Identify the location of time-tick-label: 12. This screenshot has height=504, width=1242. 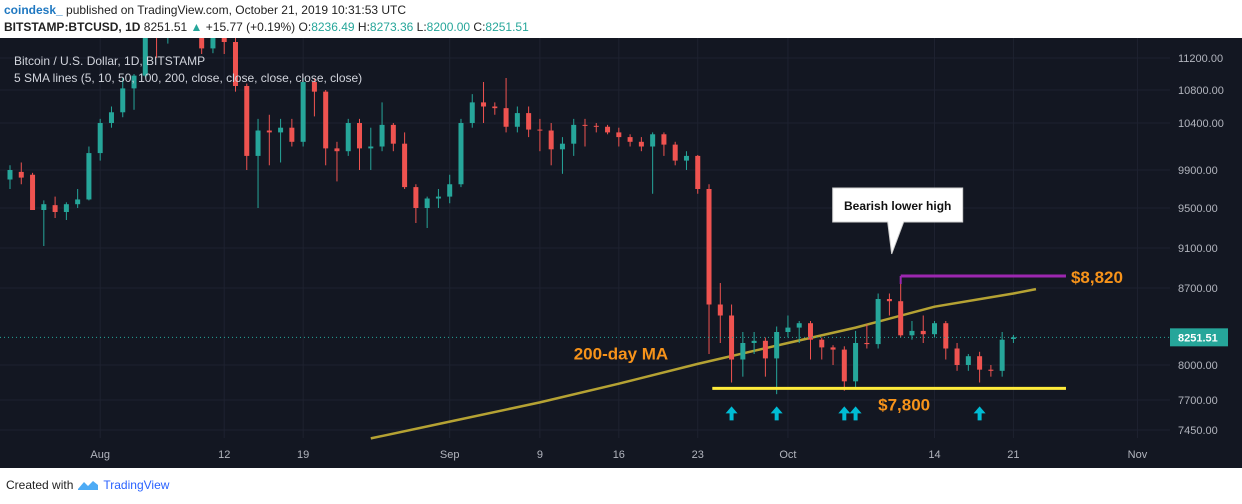
(224, 455).